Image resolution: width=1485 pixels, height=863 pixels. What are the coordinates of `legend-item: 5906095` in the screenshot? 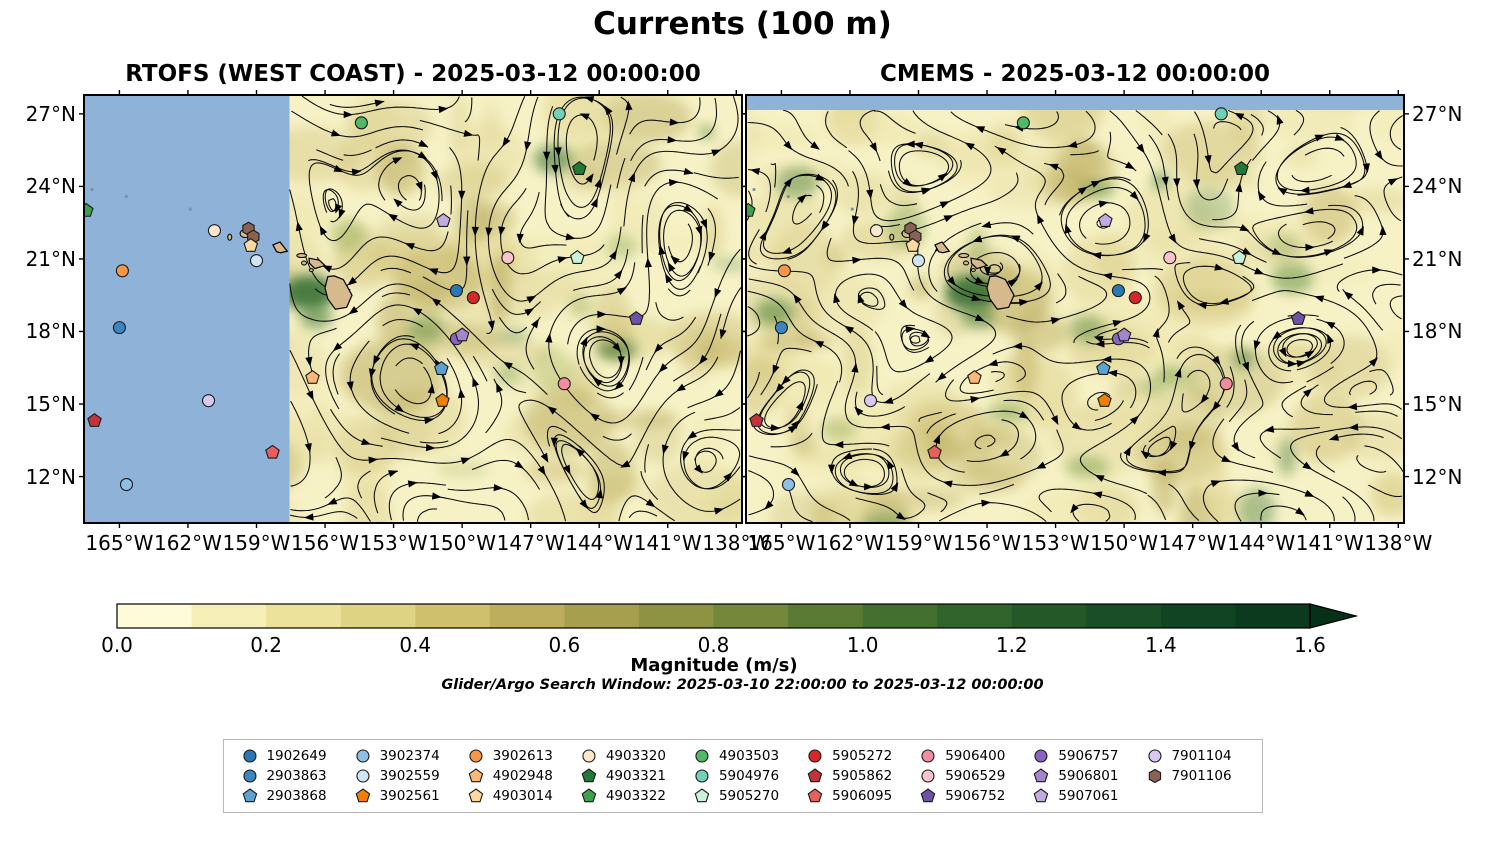 It's located at (855, 796).